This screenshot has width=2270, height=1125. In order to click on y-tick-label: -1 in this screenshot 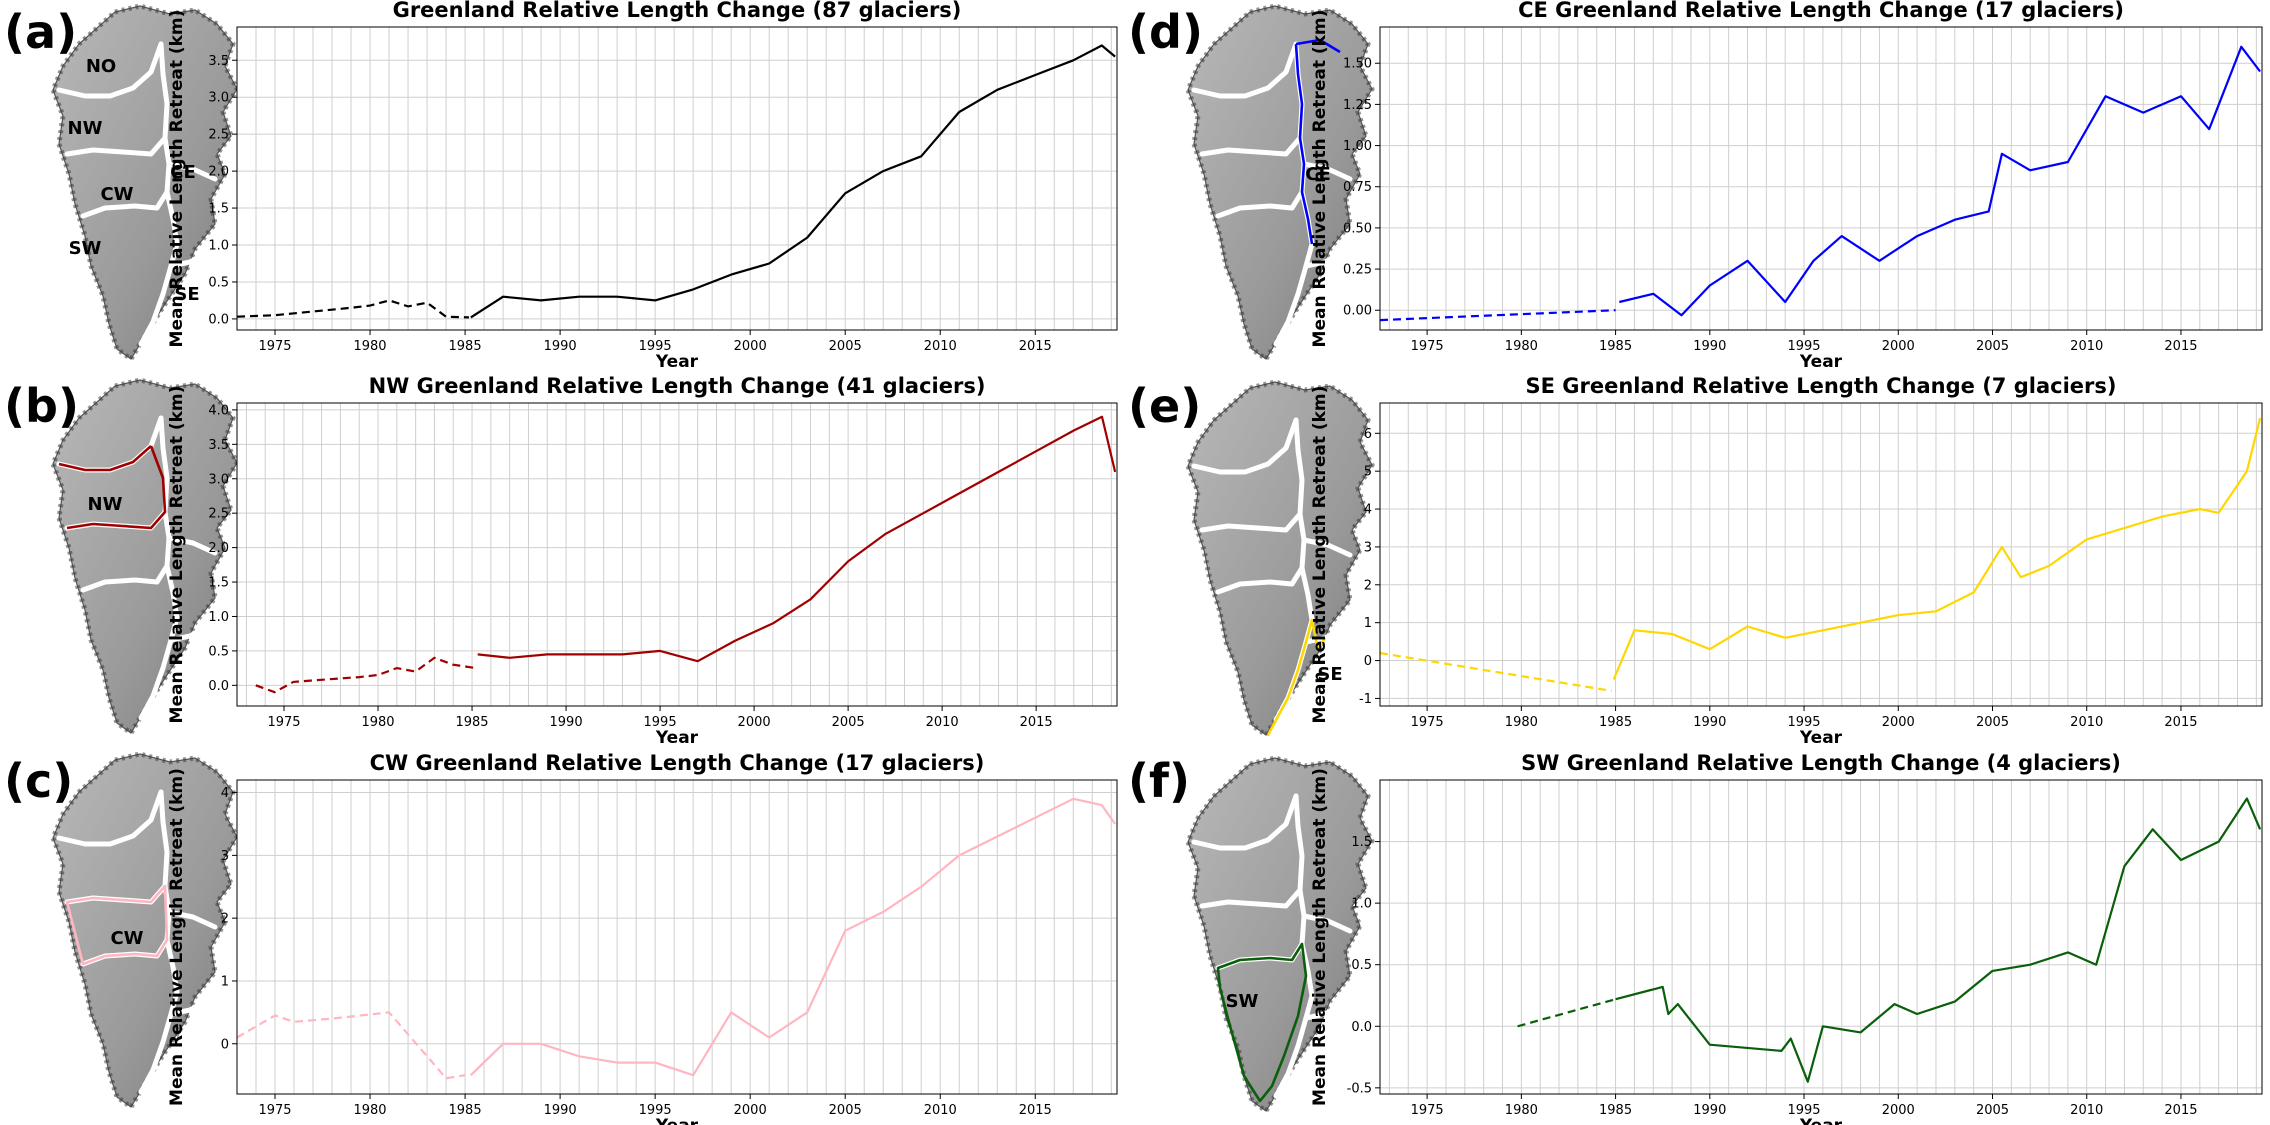, I will do `click(1365, 699)`.